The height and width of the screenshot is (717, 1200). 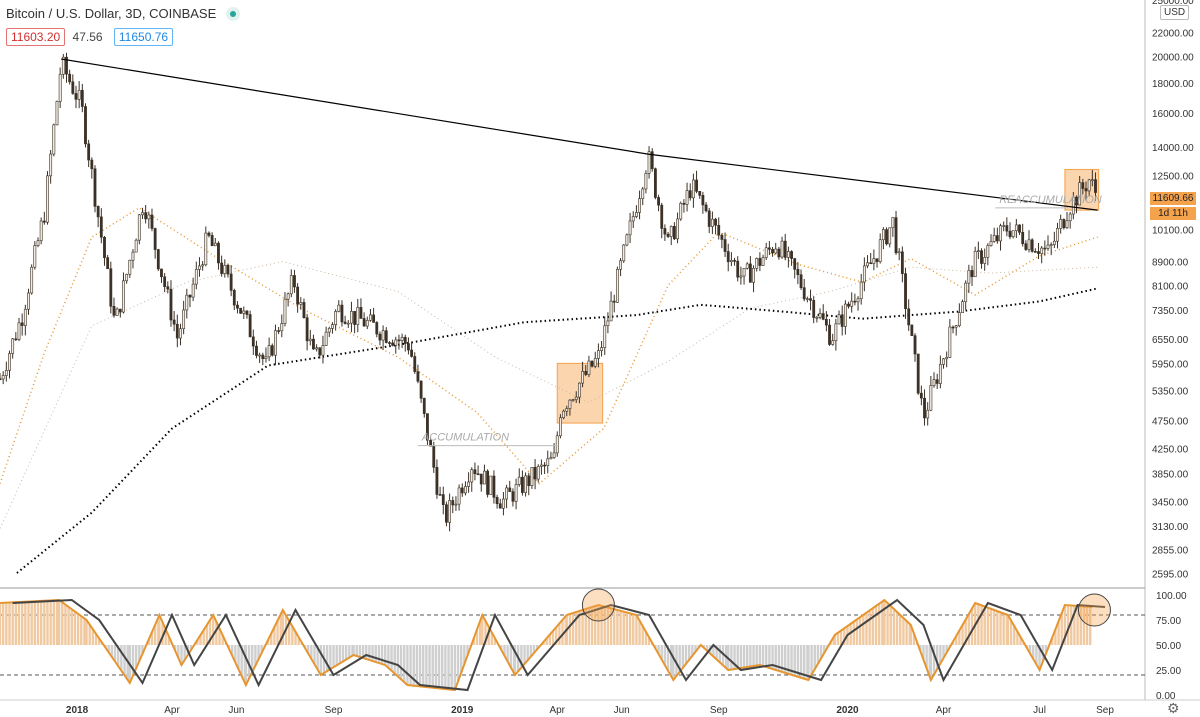 I want to click on price-tick-label: 18000.00, so click(x=1173, y=84).